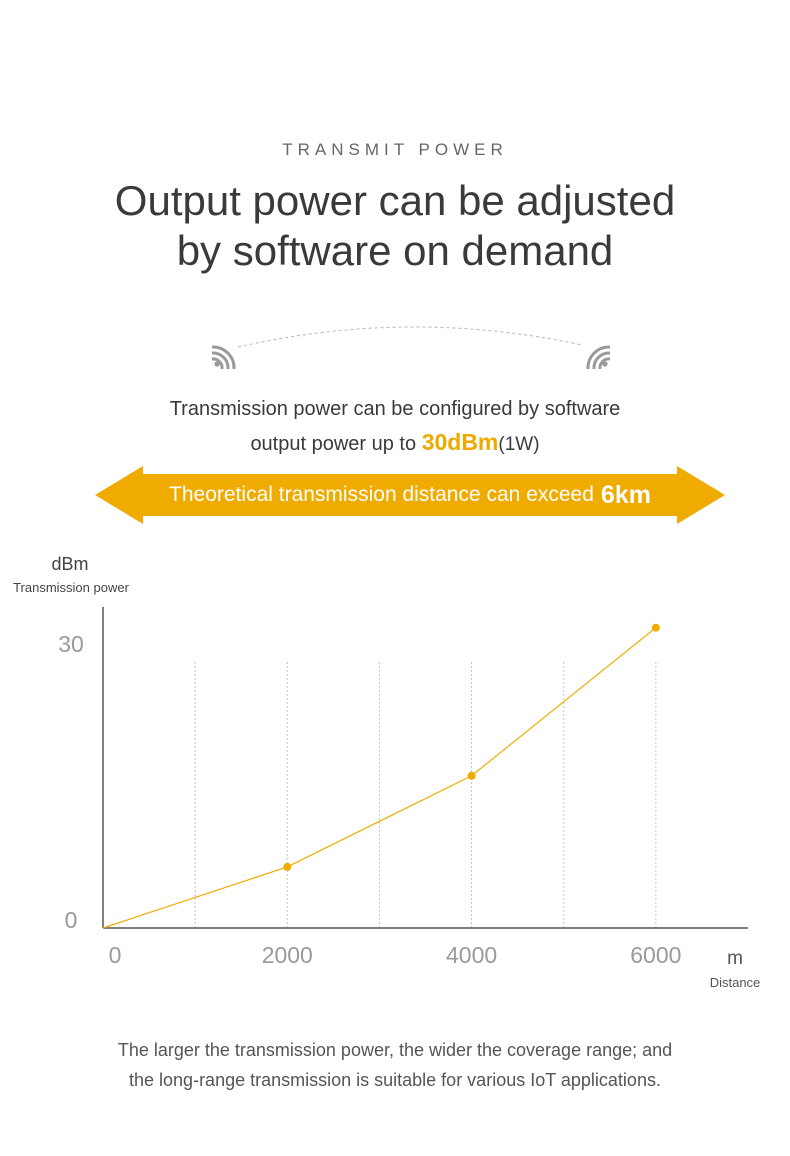  I want to click on distance-arrow-banner, so click(410, 495).